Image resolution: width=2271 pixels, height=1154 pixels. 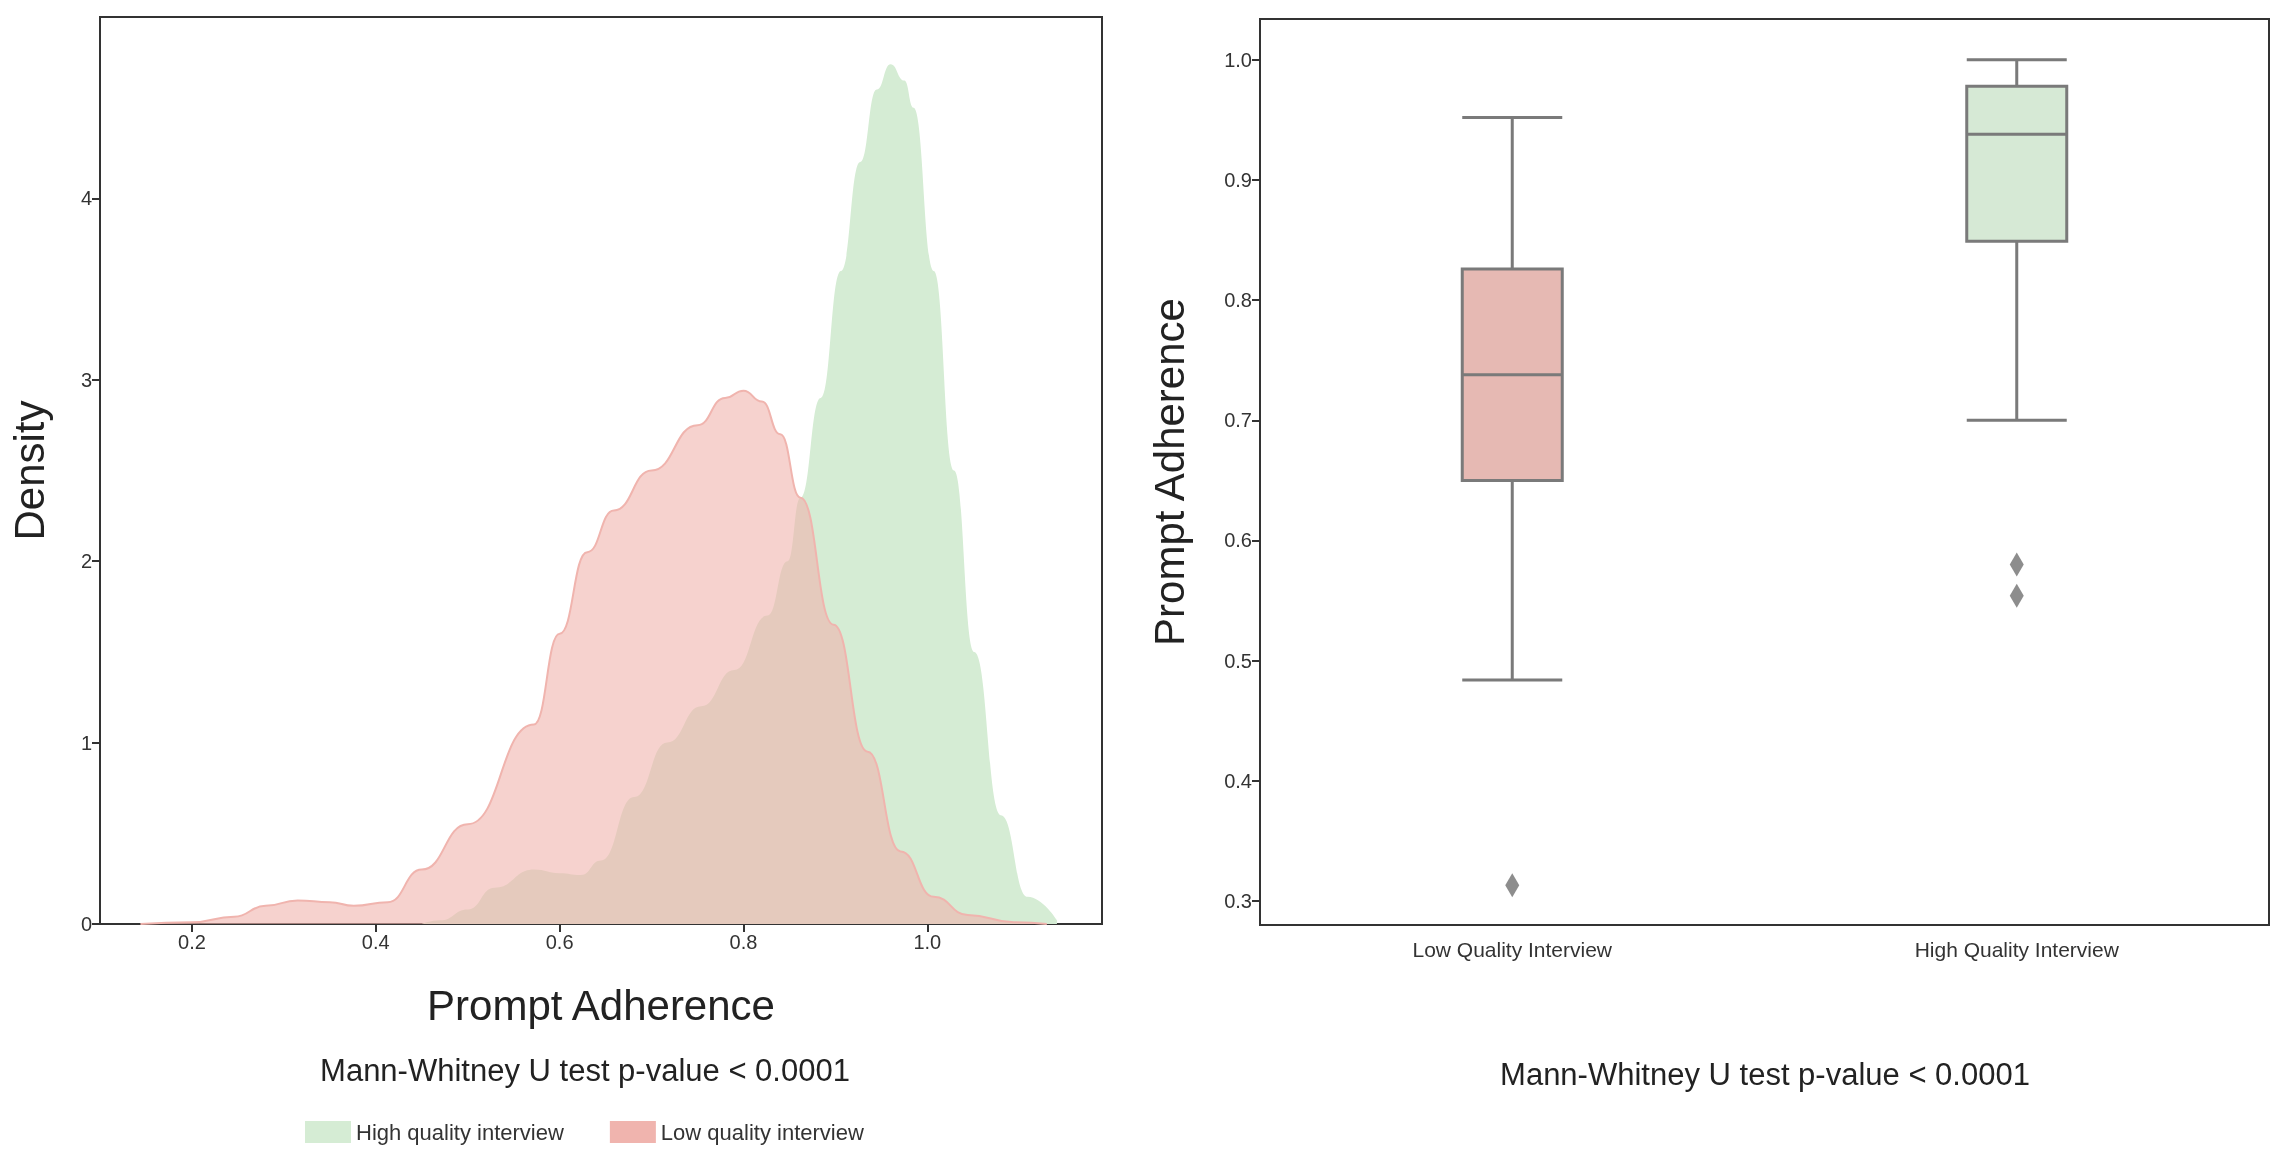 I want to click on y-tick-label: 0.9, so click(x=1238, y=180).